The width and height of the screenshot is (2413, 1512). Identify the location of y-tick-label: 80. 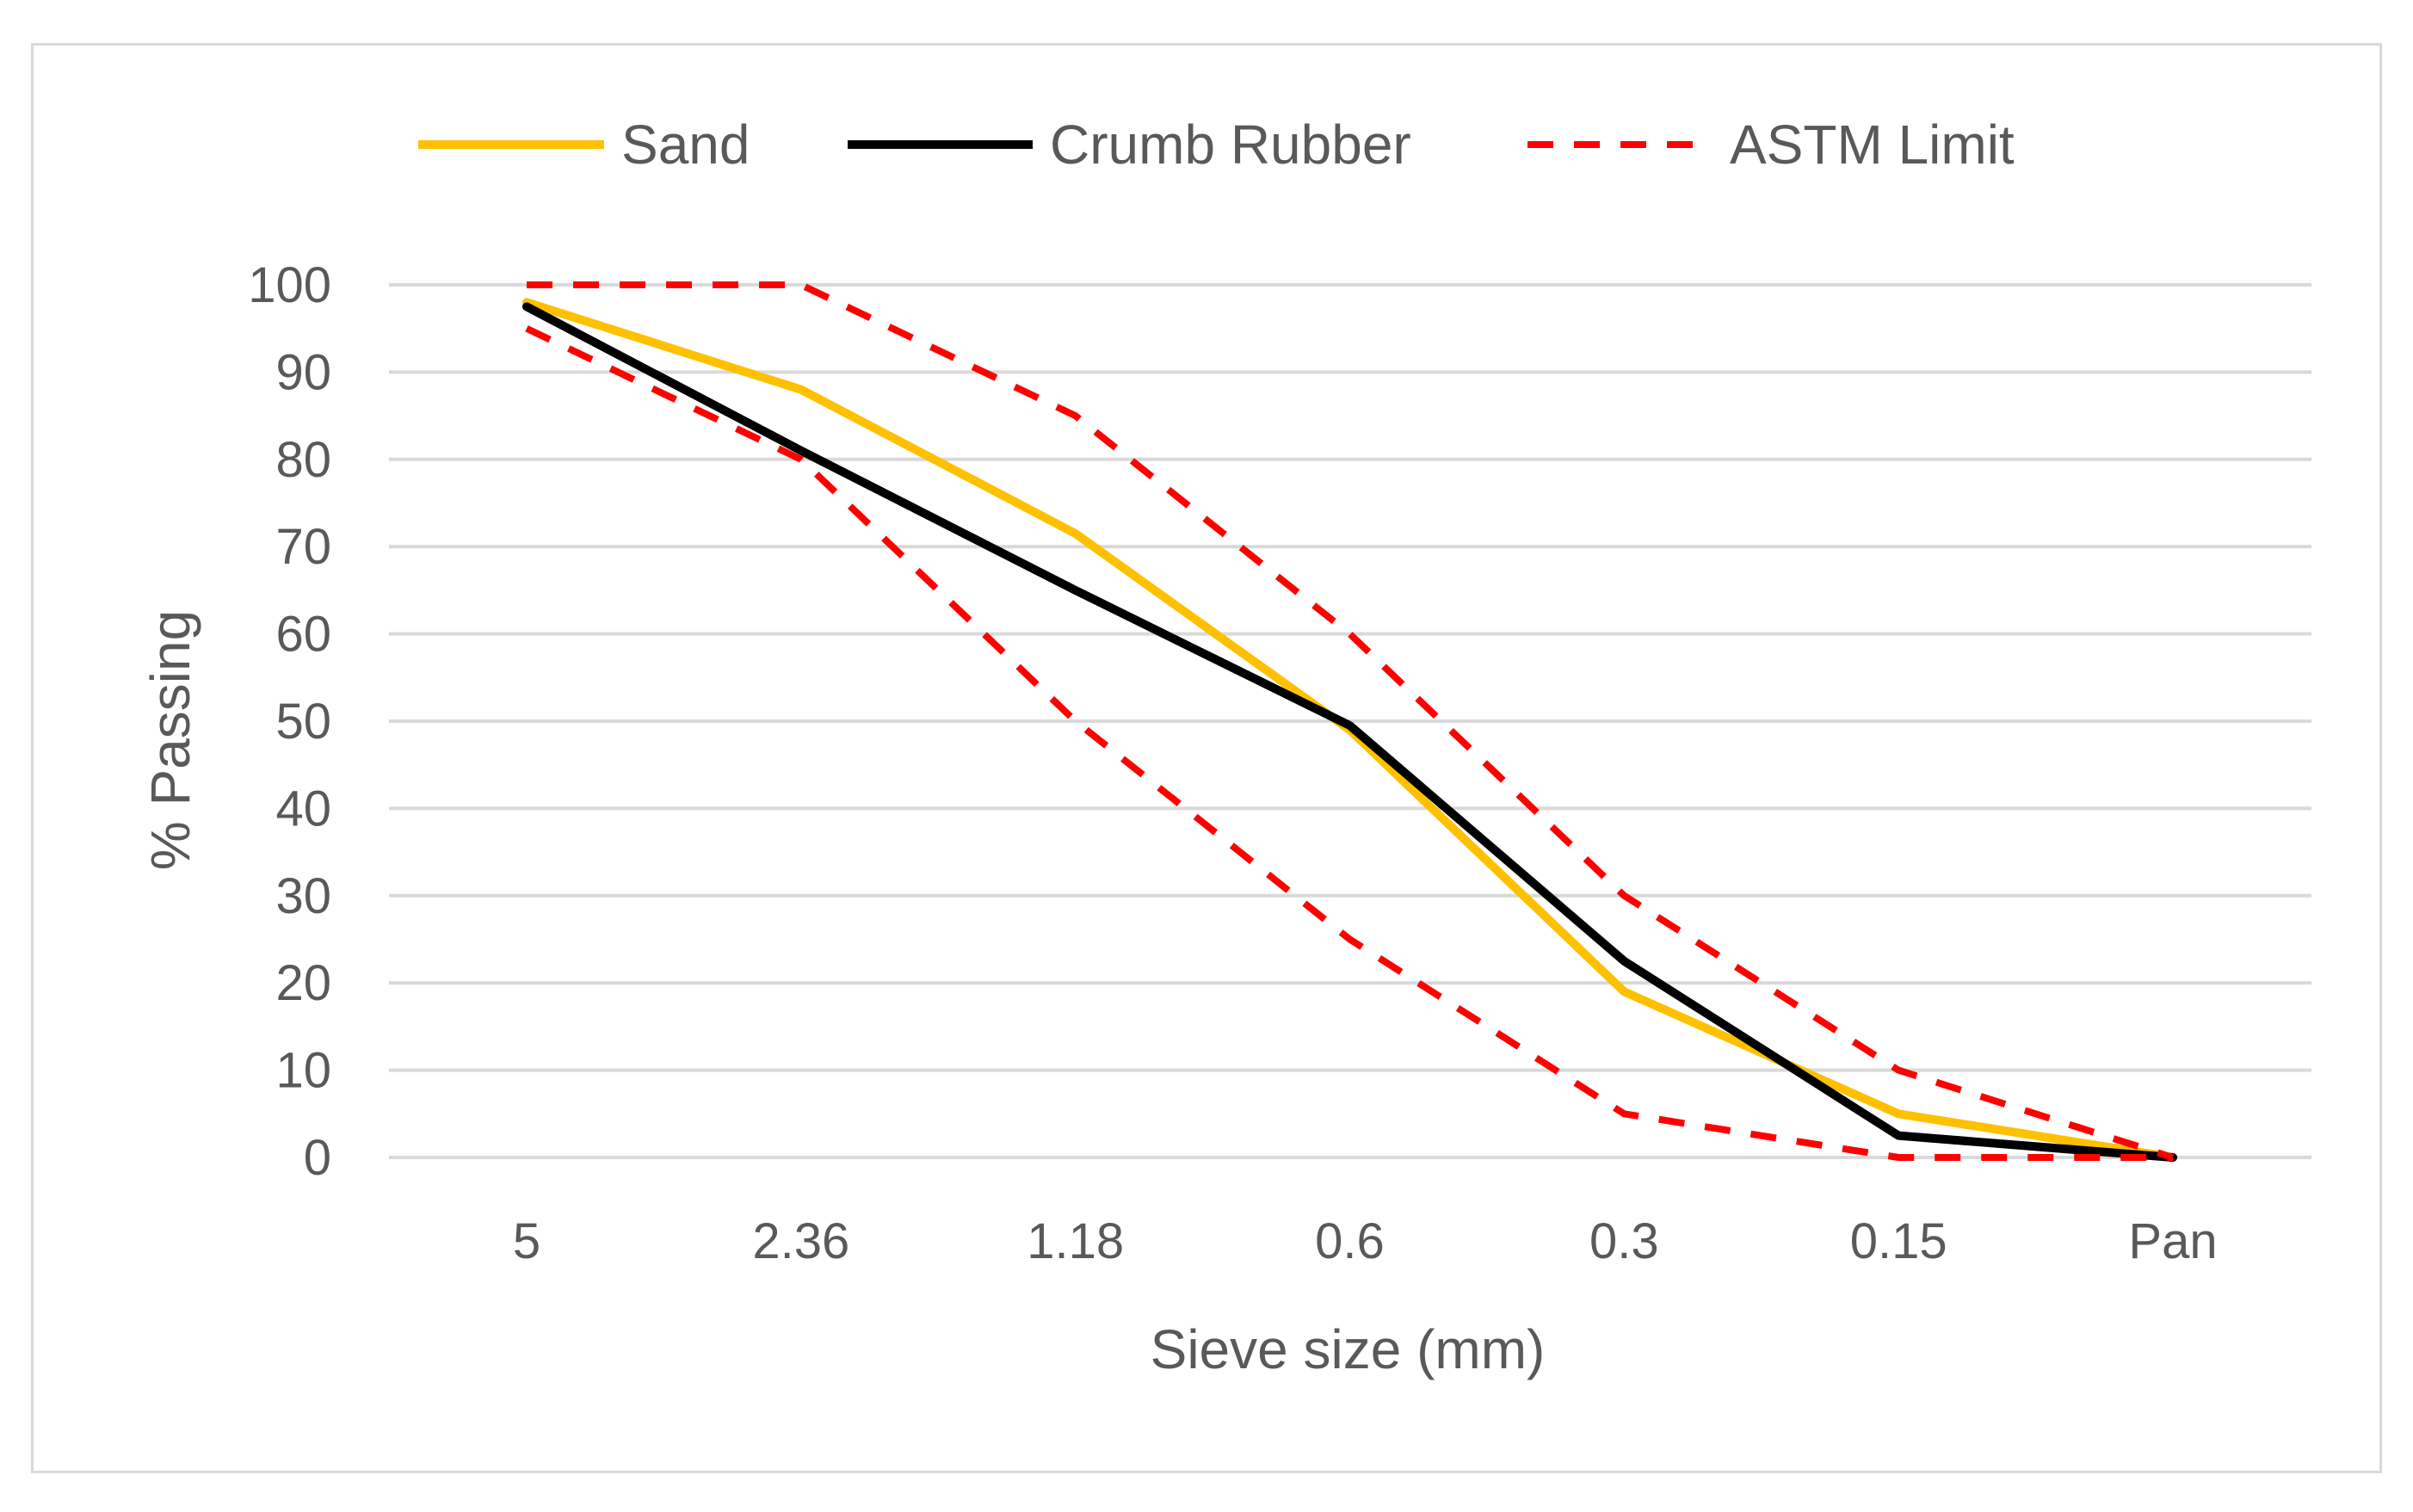
(303, 460).